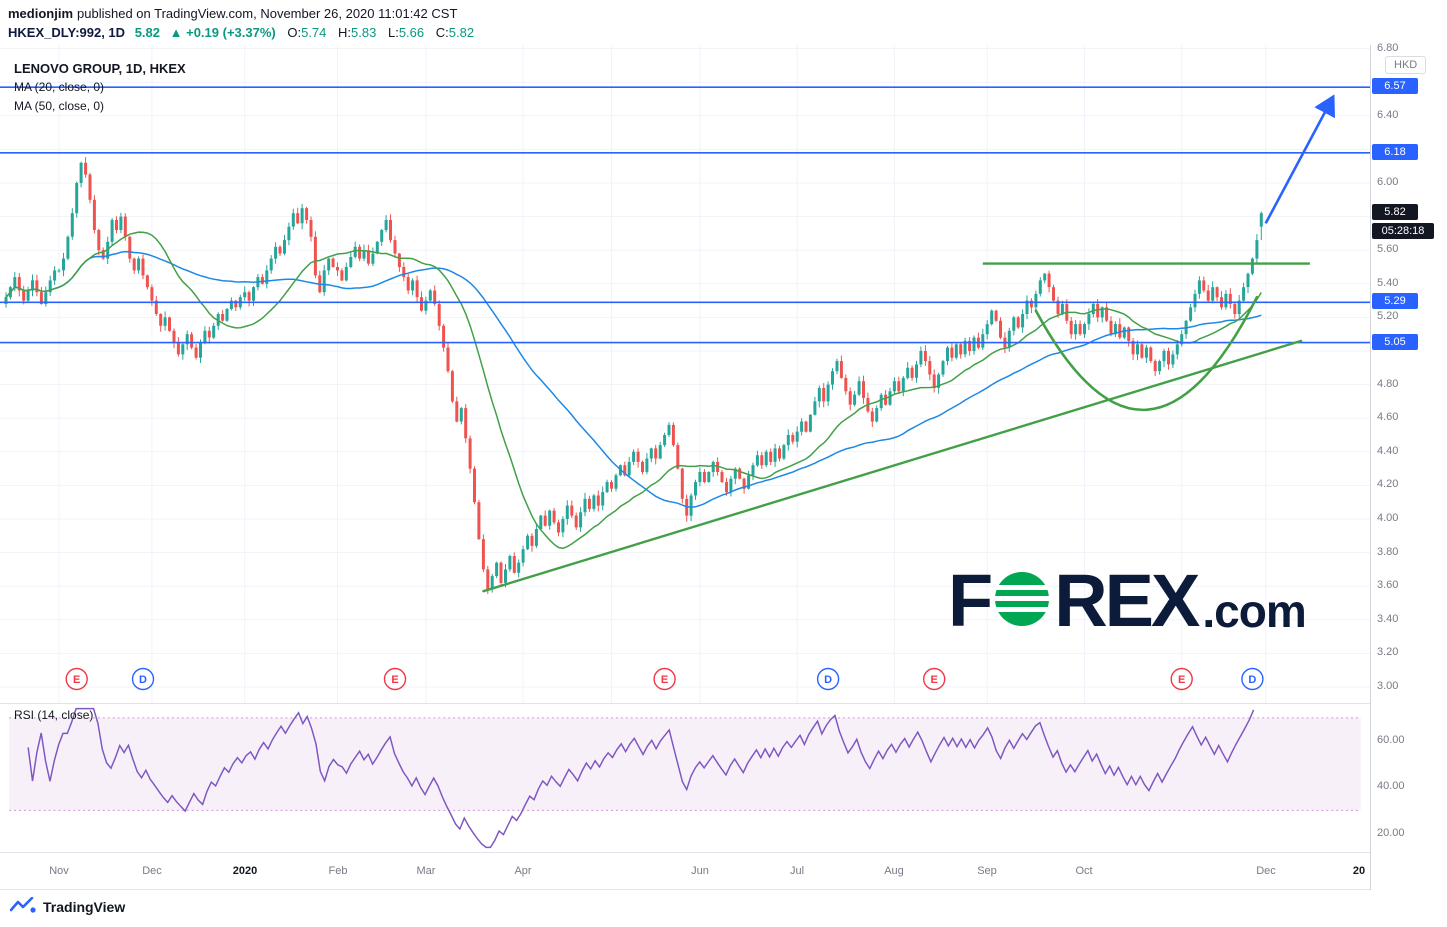 The image size is (1447, 927). I want to click on legend-symbol-title: LENOVO GROUP, 1D, HKEX, so click(100, 68).